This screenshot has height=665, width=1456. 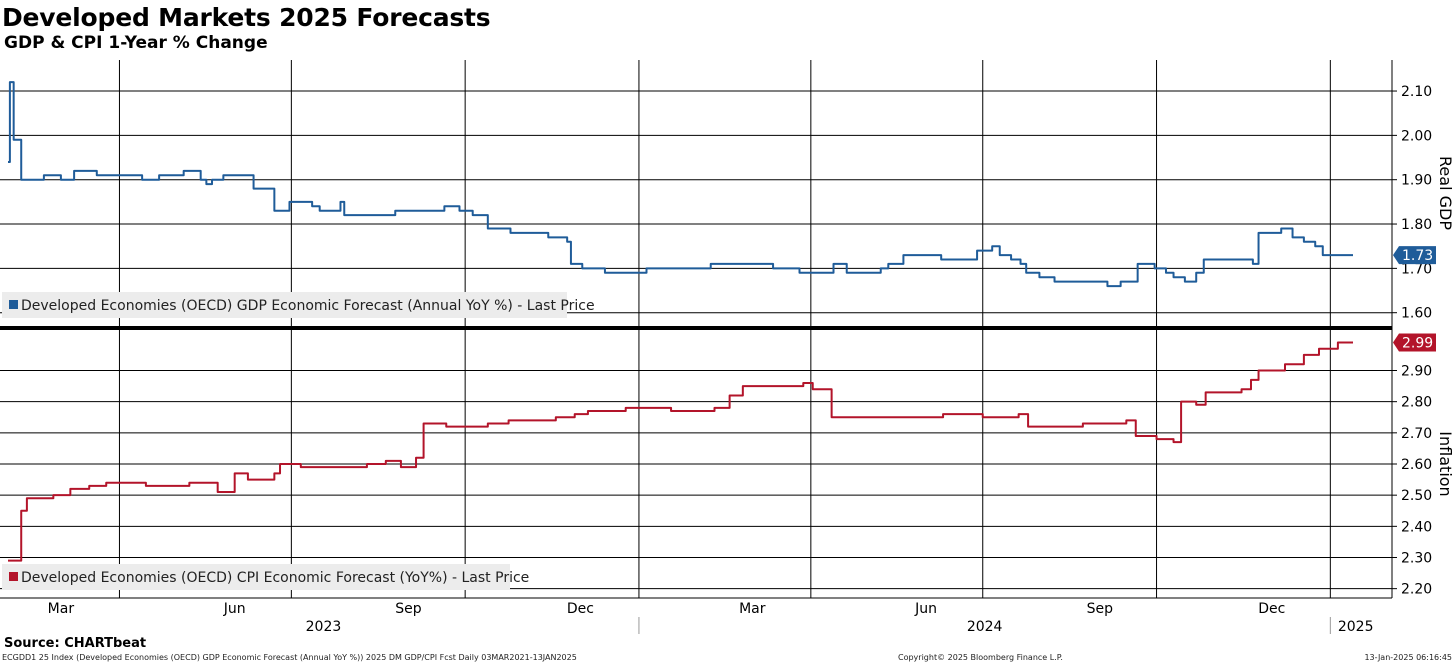 I want to click on cpi-panel-y-tick-label: 2.70, so click(x=1416, y=434).